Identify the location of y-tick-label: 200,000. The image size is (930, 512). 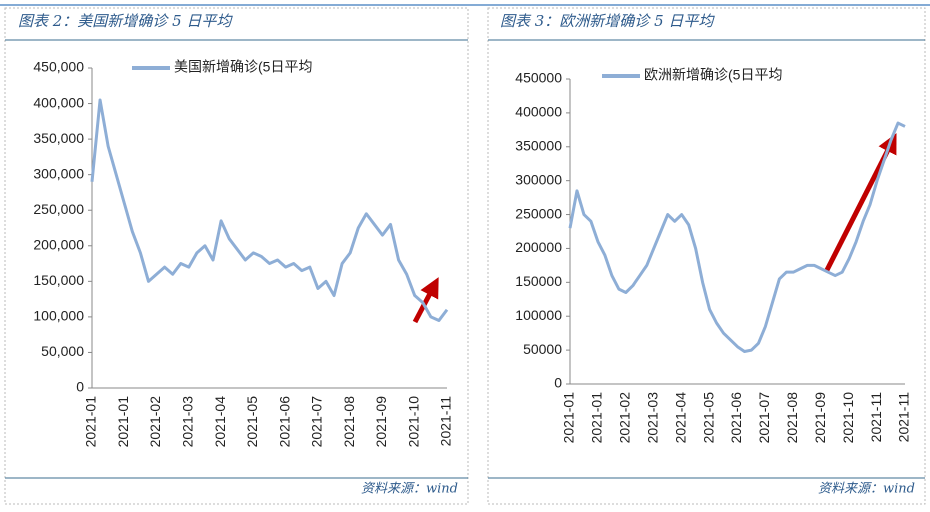
(58, 244).